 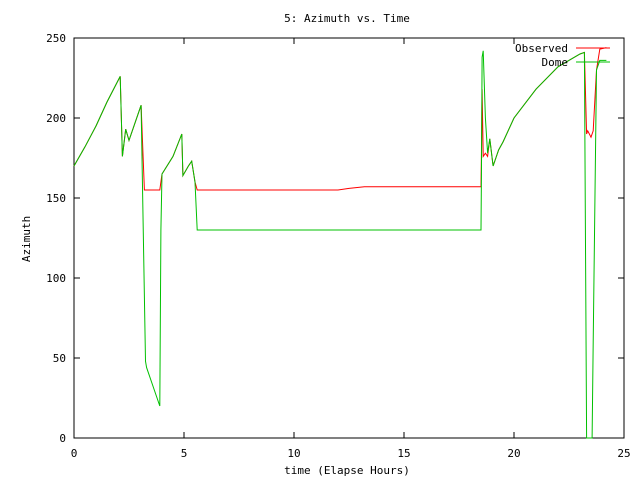 I want to click on legend-label: Observed, so click(x=541, y=48).